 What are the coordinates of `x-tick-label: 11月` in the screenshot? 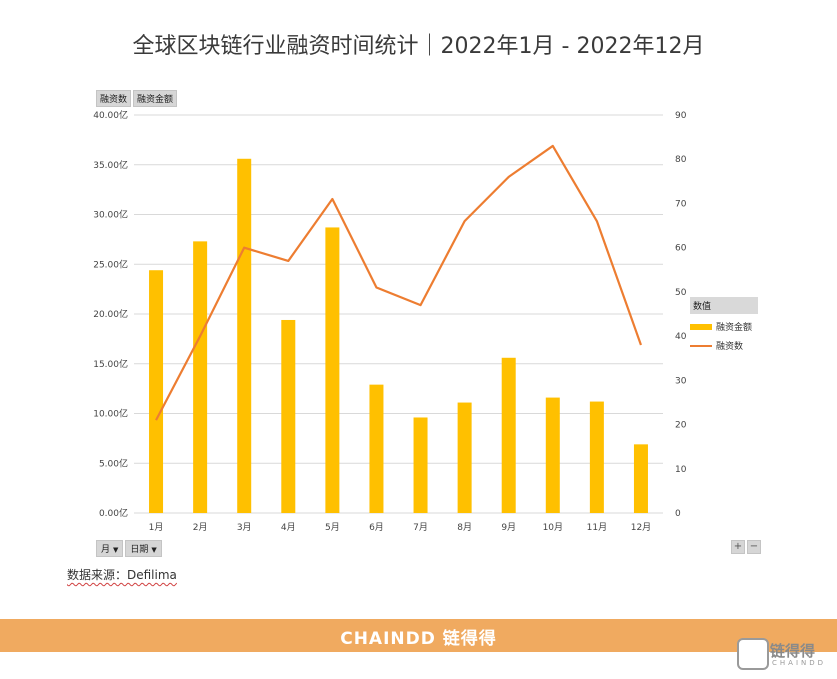 It's located at (597, 527).